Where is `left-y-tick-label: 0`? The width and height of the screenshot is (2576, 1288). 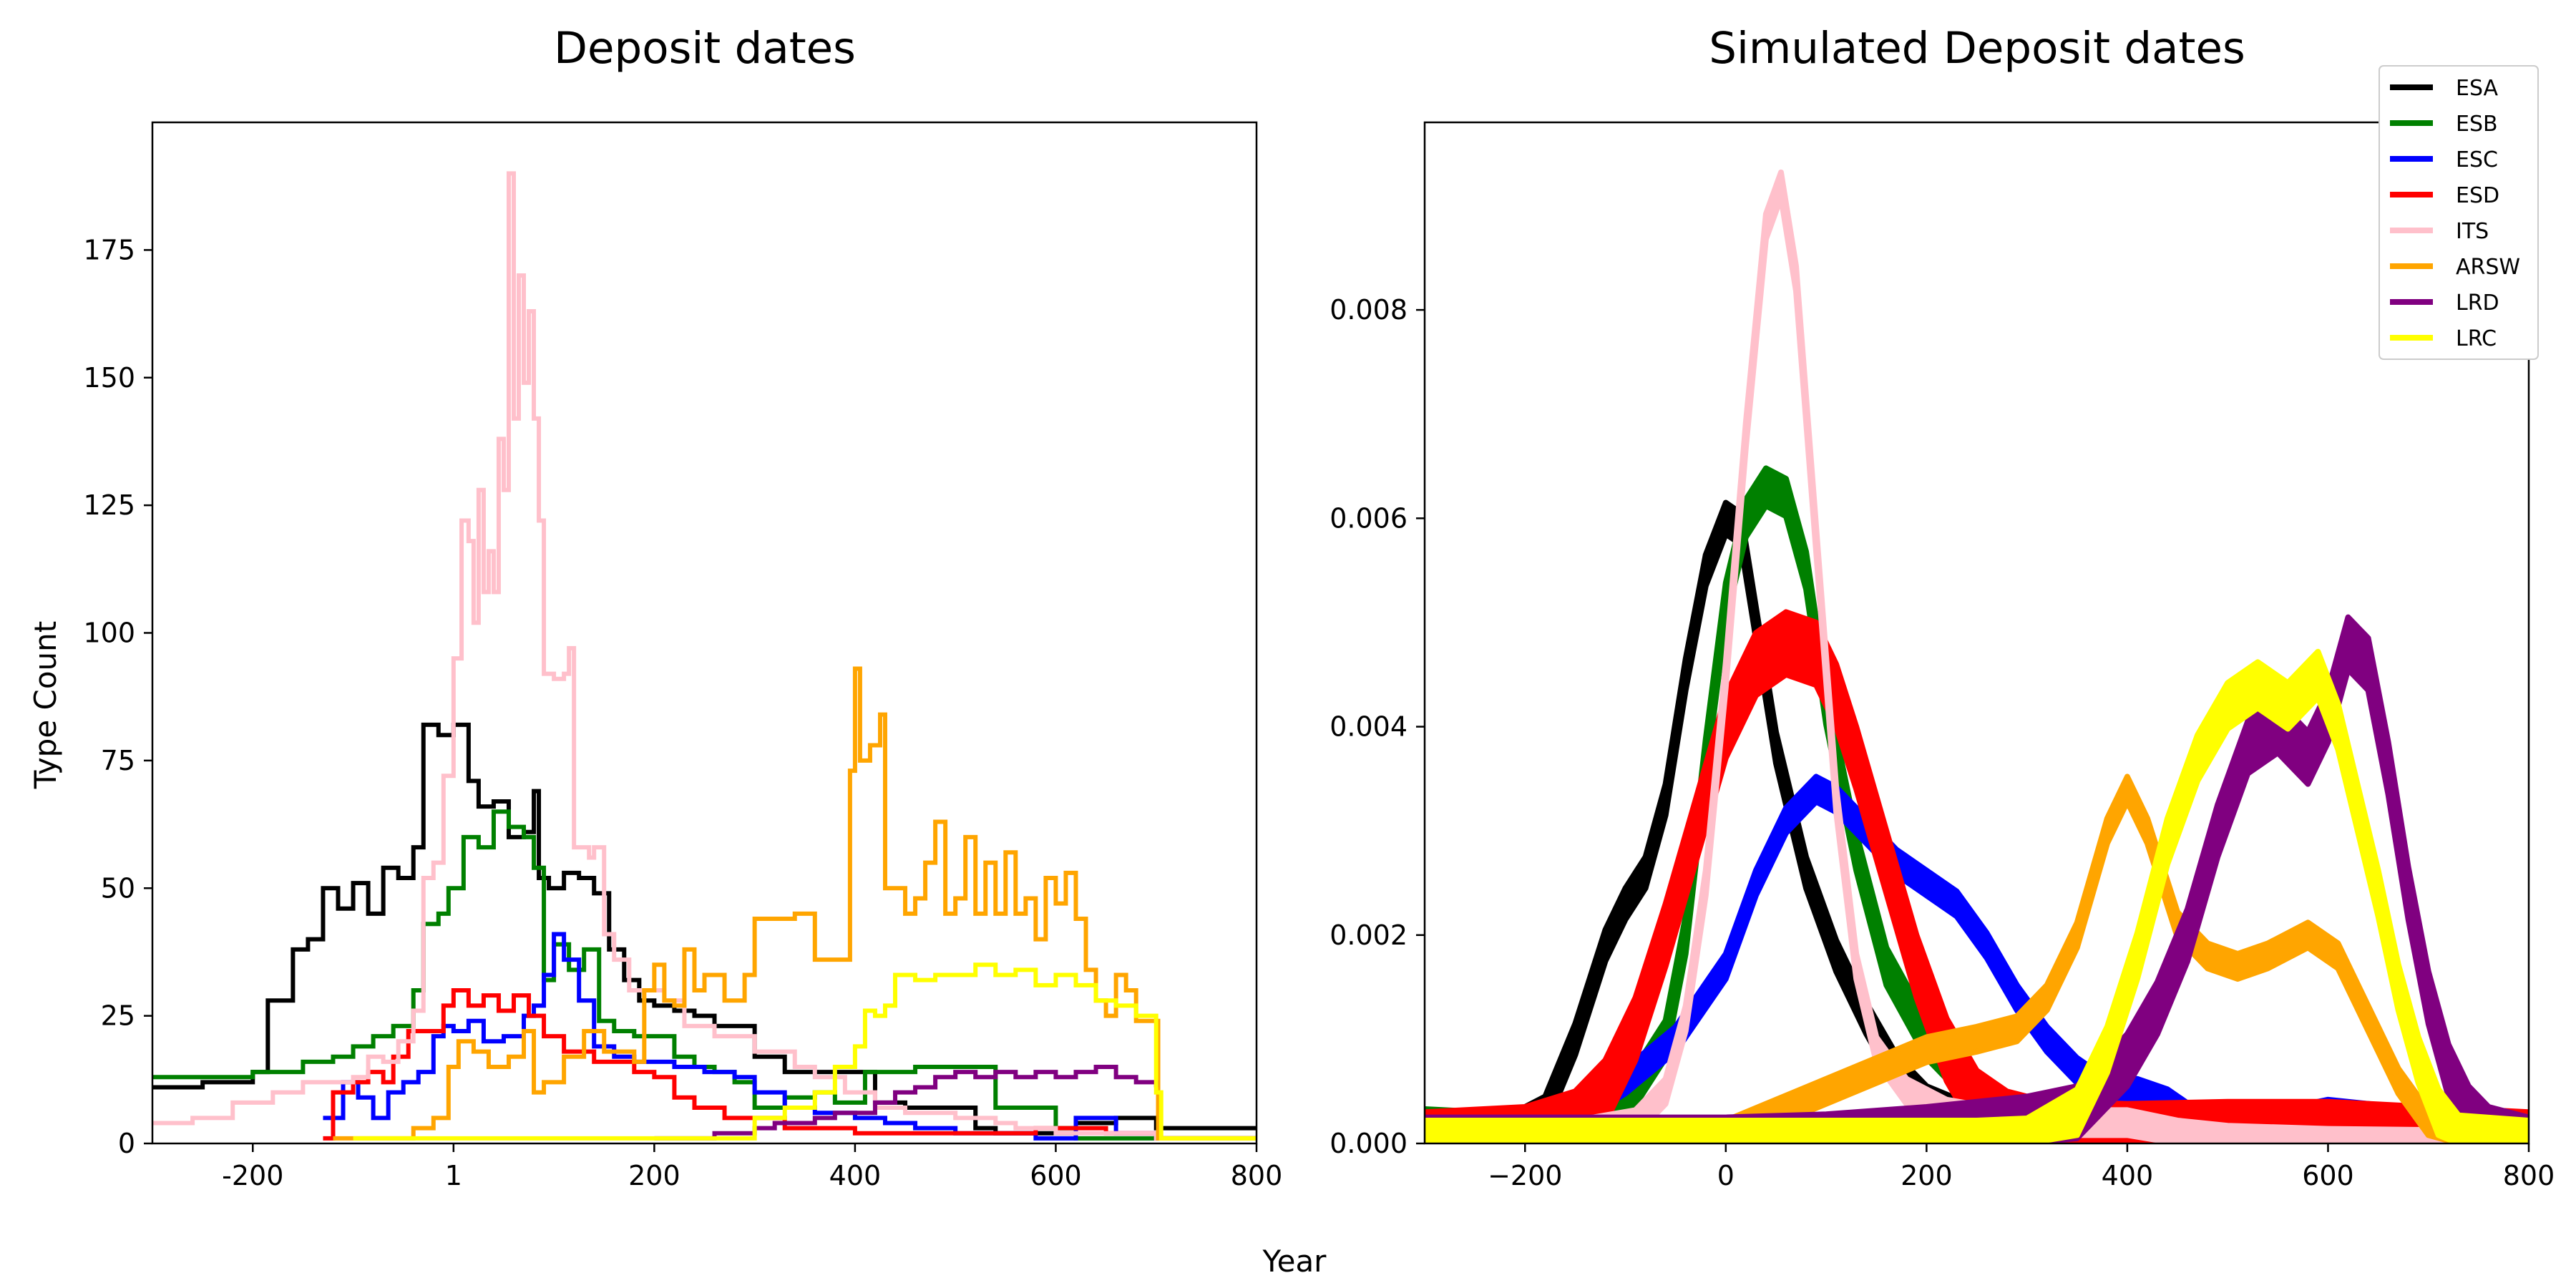
left-y-tick-label: 0 is located at coordinates (126, 1143).